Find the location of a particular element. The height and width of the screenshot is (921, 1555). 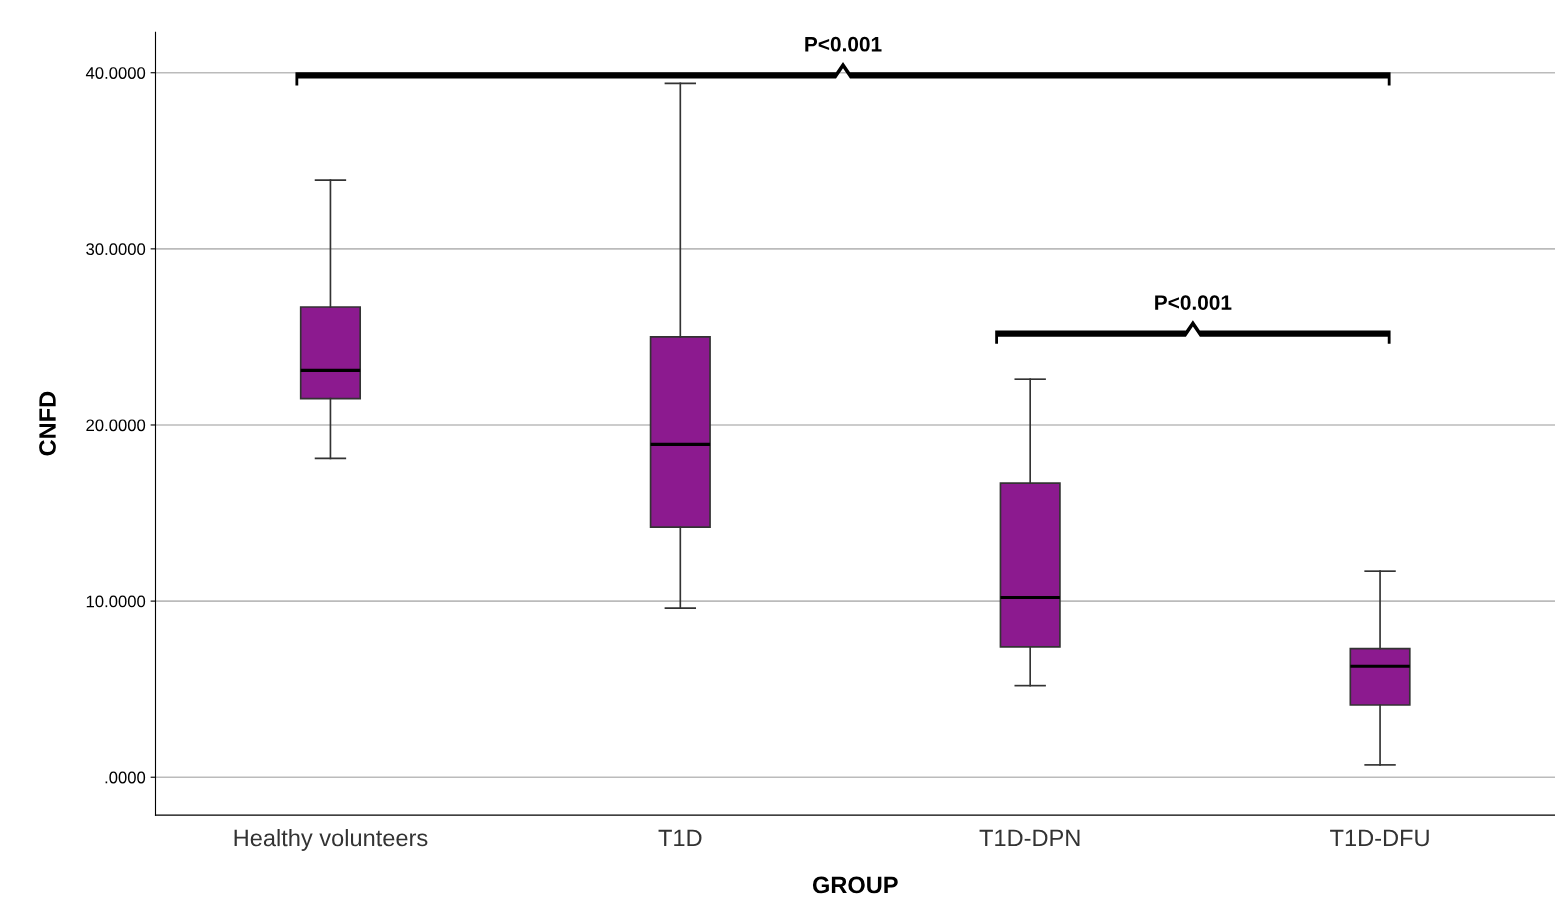

x-tick-label: Healthy volunteers is located at coordinates (331, 839).